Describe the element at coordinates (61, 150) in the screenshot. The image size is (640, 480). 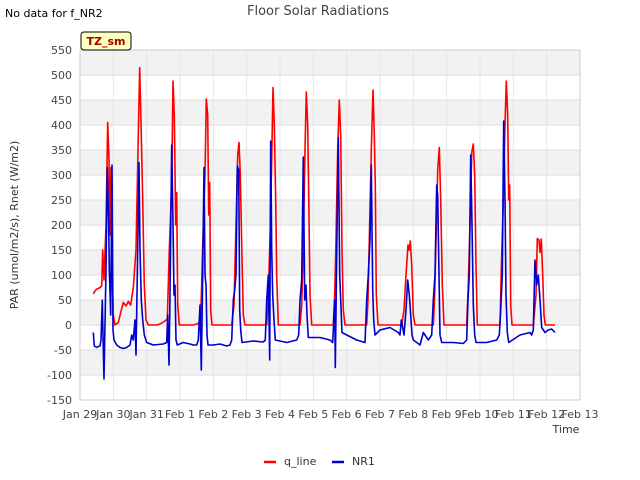
I see `y-tick-label: 350` at that location.